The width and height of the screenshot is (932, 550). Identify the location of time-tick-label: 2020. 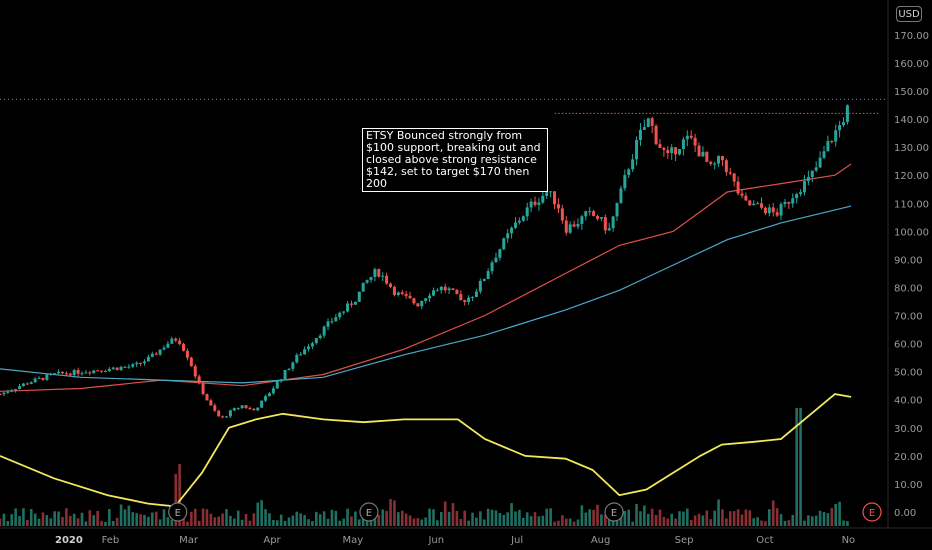
(69, 540).